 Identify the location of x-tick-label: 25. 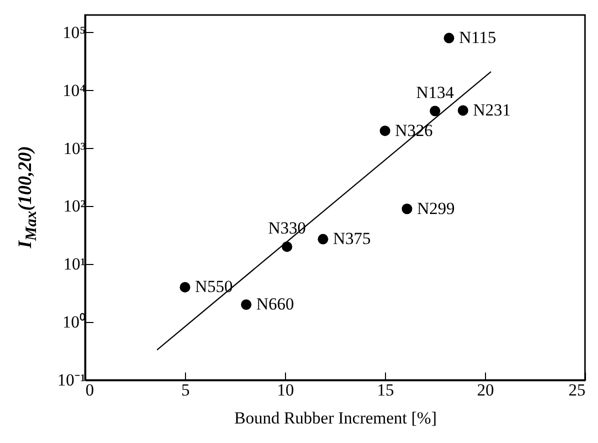
(577, 390).